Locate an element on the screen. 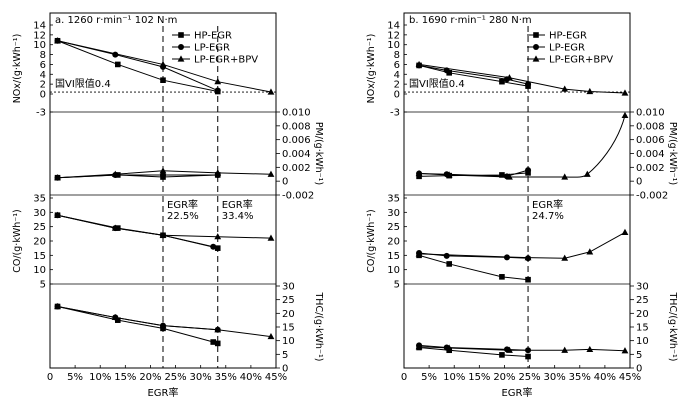 The height and width of the screenshot is (406, 688). pm-lp-egr-bpv-line is located at coordinates (522, 146).